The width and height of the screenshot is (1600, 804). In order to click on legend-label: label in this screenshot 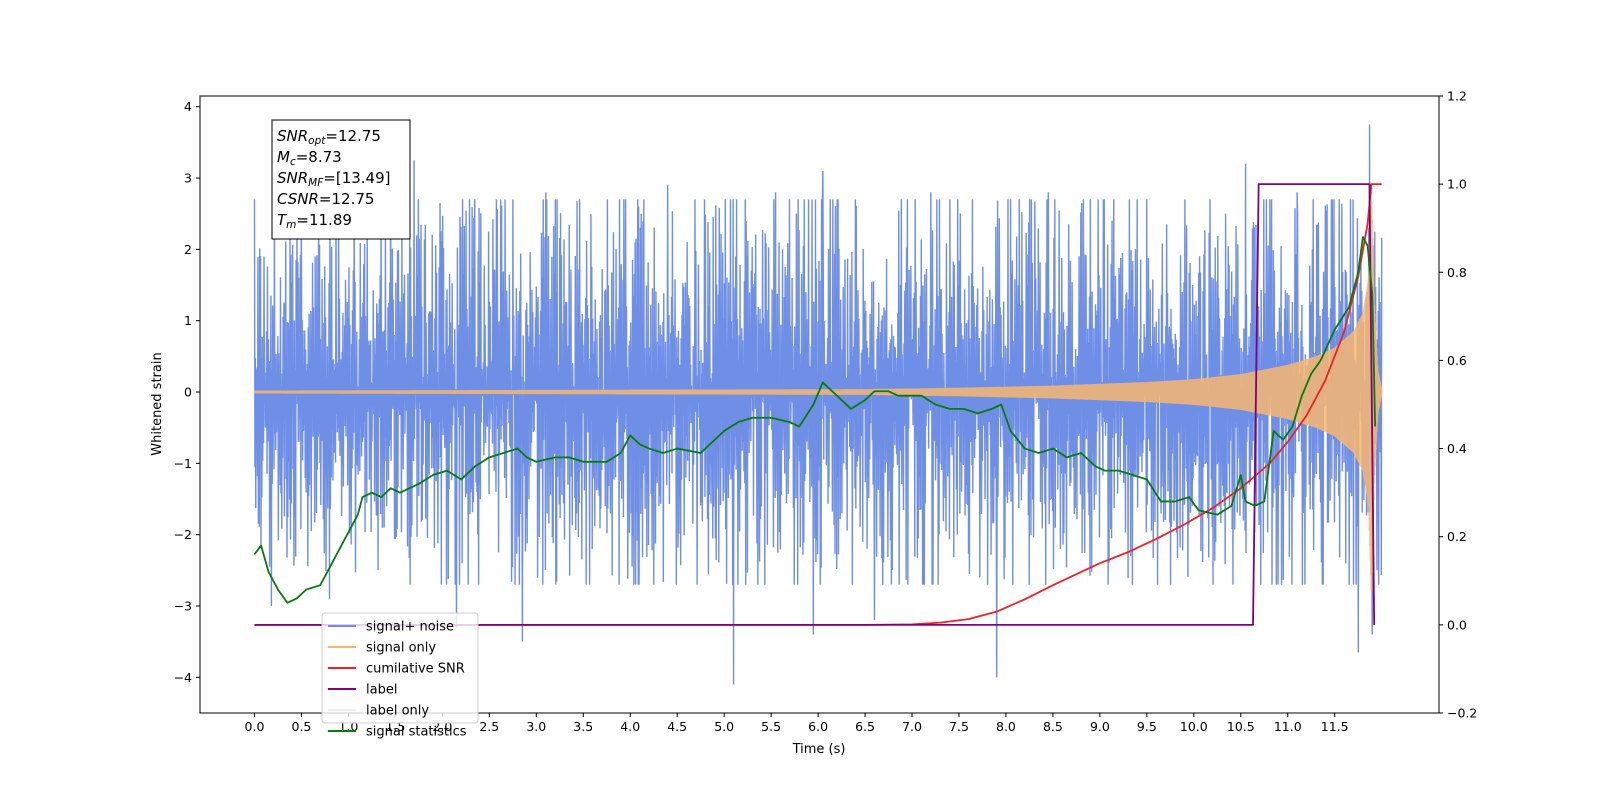, I will do `click(381, 690)`.